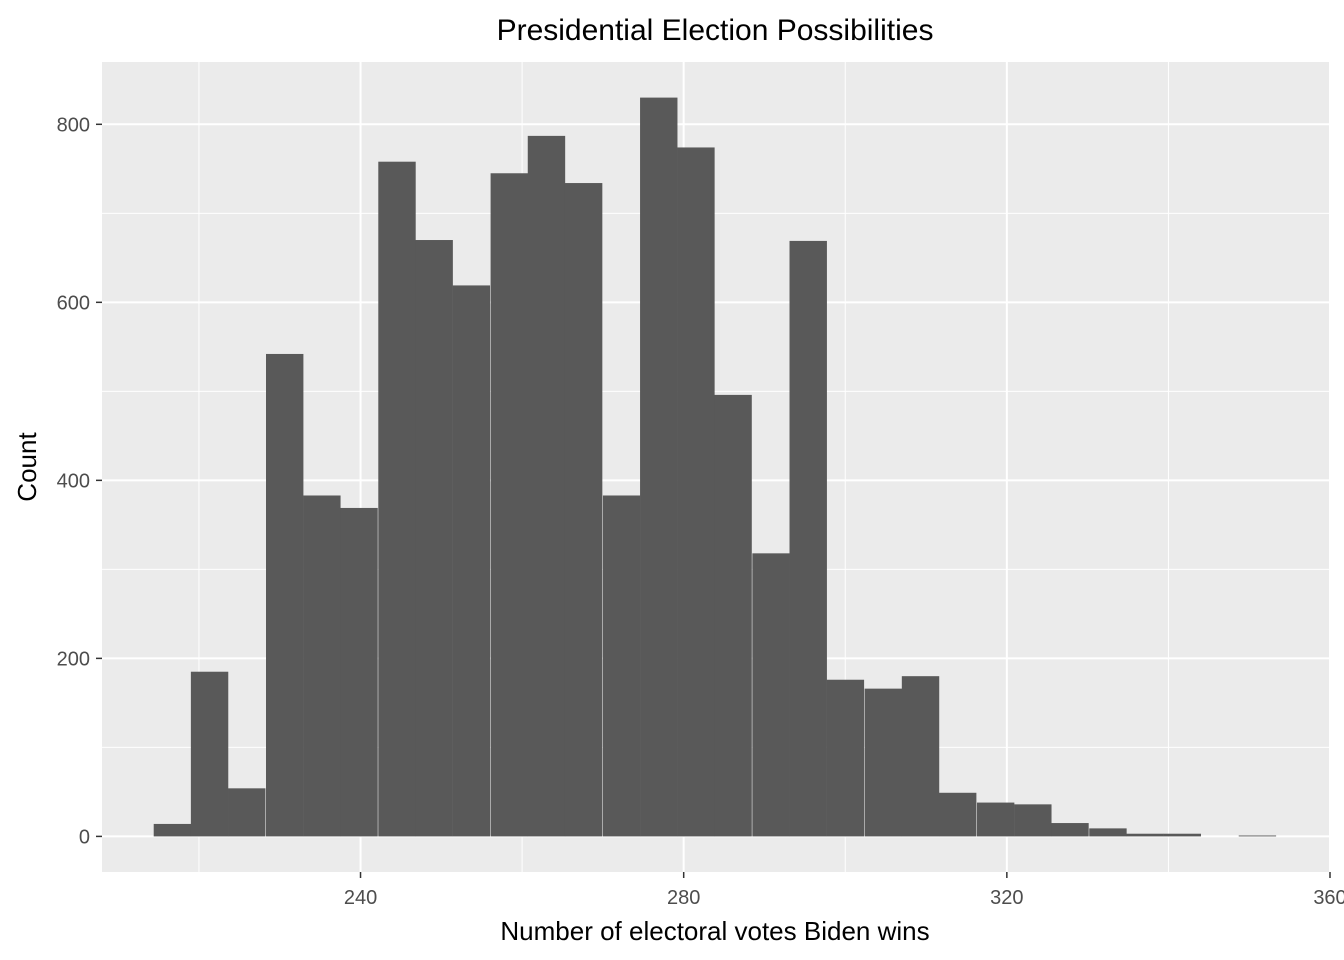  I want to click on x-axis-ticks: 240 280 320 360, so click(844, 890).